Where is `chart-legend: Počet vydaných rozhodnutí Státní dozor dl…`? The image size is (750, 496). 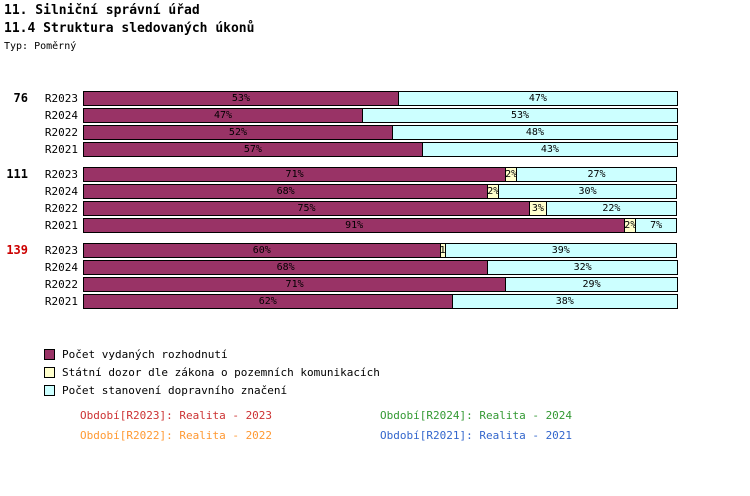 chart-legend: Počet vydaných rozhodnutí Státní dozor dl… is located at coordinates (212, 372).